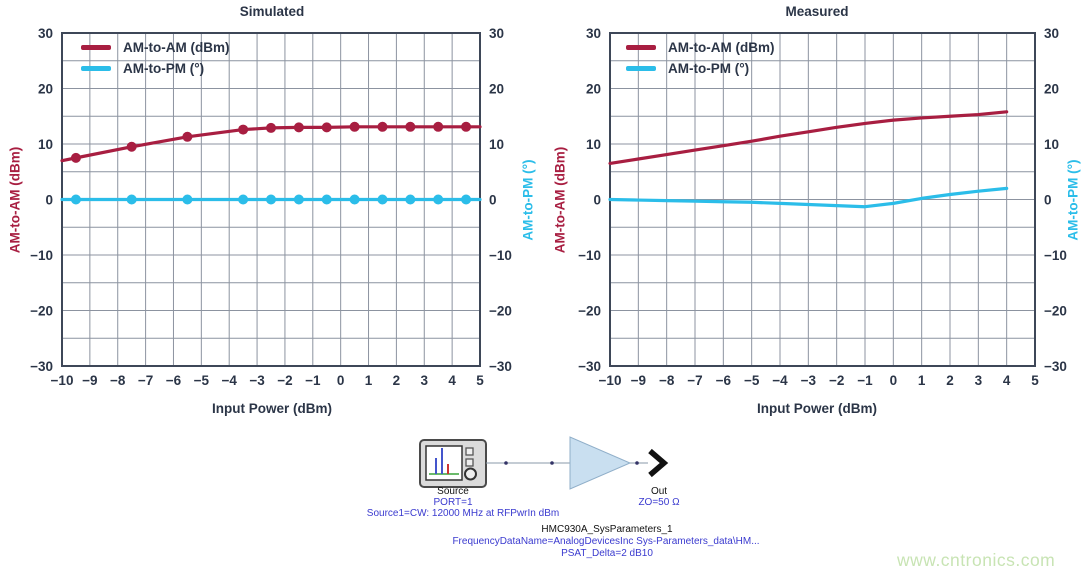  What do you see at coordinates (272, 11) in the screenshot?
I see `chart-title-simulated: Simulated` at bounding box center [272, 11].